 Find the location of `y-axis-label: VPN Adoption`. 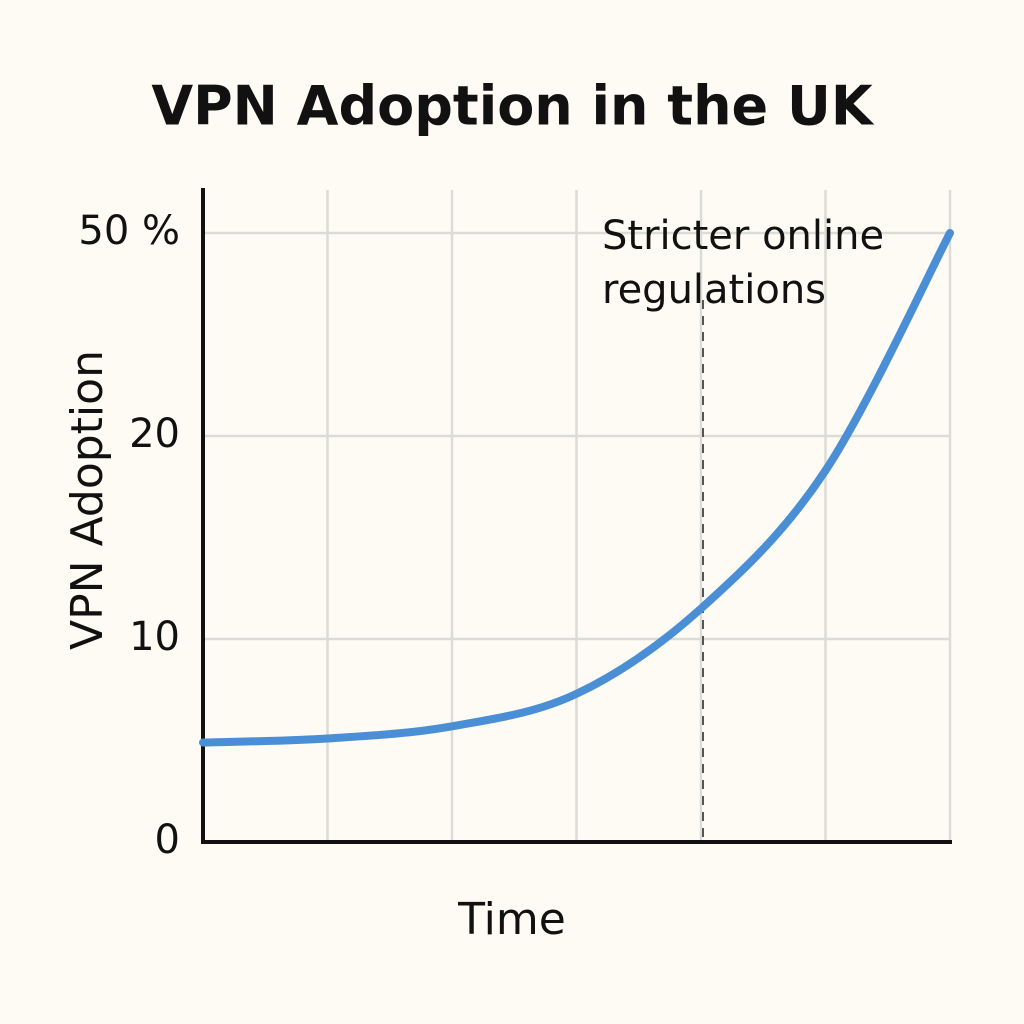

y-axis-label: VPN Adoption is located at coordinates (87, 500).